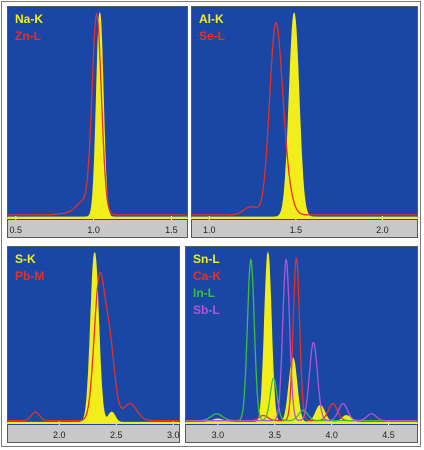 This screenshot has height=450, width=424. Describe the element at coordinates (206, 259) in the screenshot. I see `legend-label-sn-l: Sn-L` at that location.